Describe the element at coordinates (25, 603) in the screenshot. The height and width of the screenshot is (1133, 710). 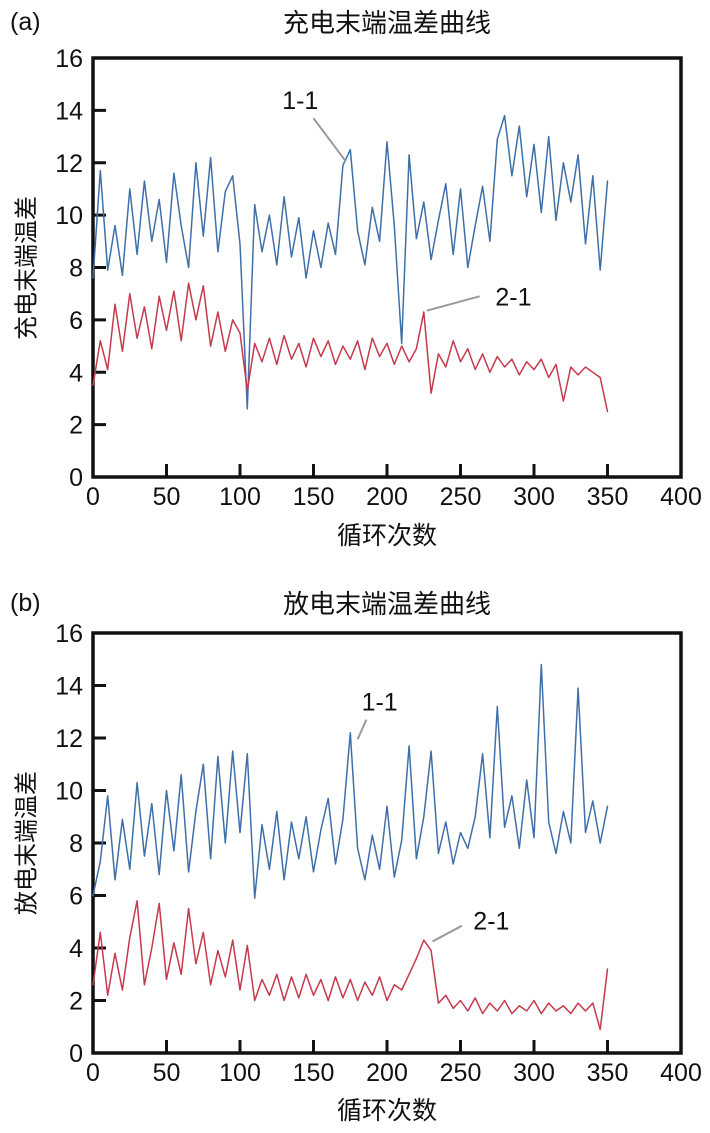
I see `panel-b-label: (b)` at that location.